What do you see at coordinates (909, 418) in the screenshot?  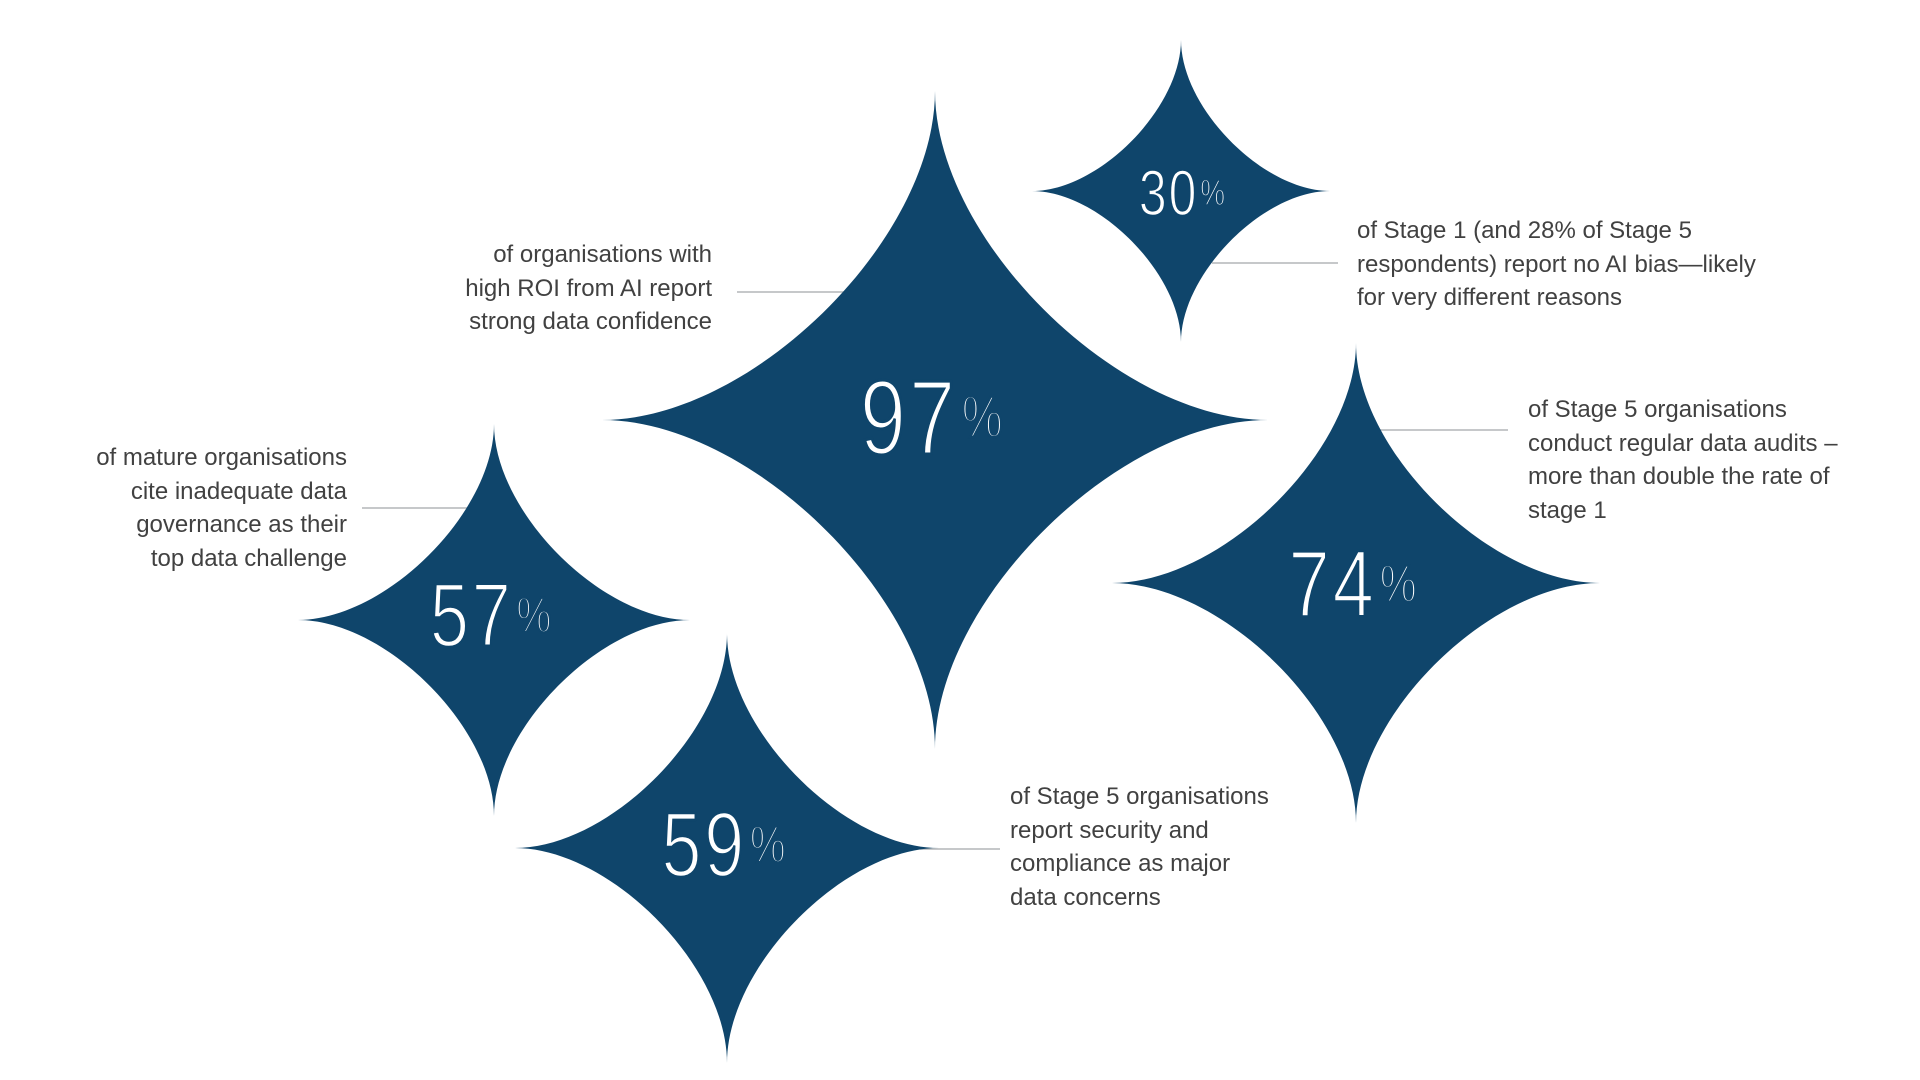 I see `stat-number-97: 97` at bounding box center [909, 418].